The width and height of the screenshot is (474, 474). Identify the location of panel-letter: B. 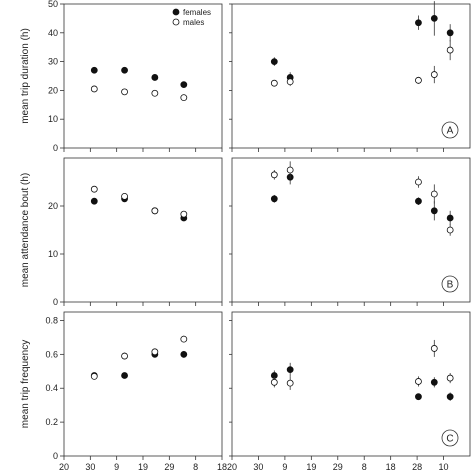
(450, 285).